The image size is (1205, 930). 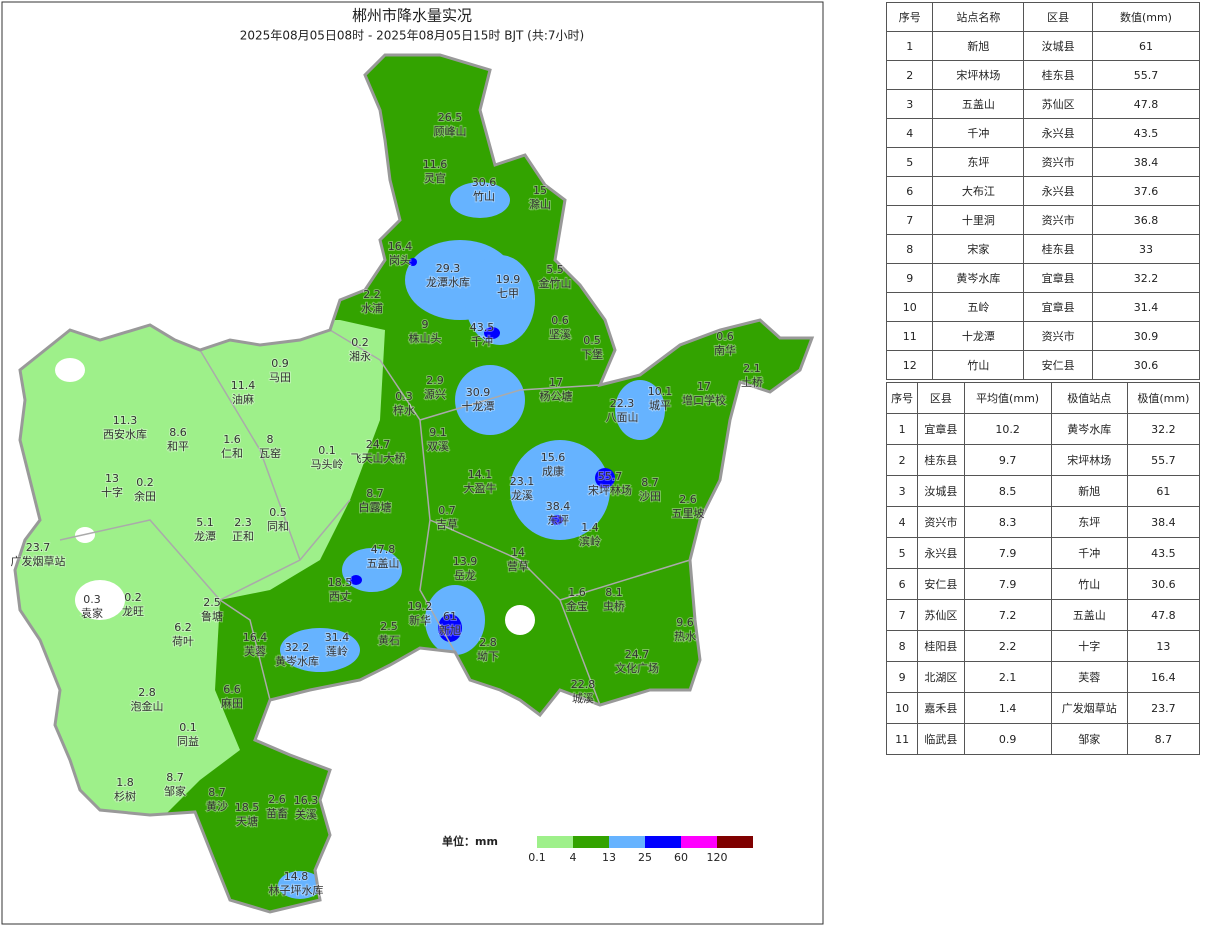 I want to click on row: 2 宋坪林场 桂东县 55.7, so click(x=1043, y=75).